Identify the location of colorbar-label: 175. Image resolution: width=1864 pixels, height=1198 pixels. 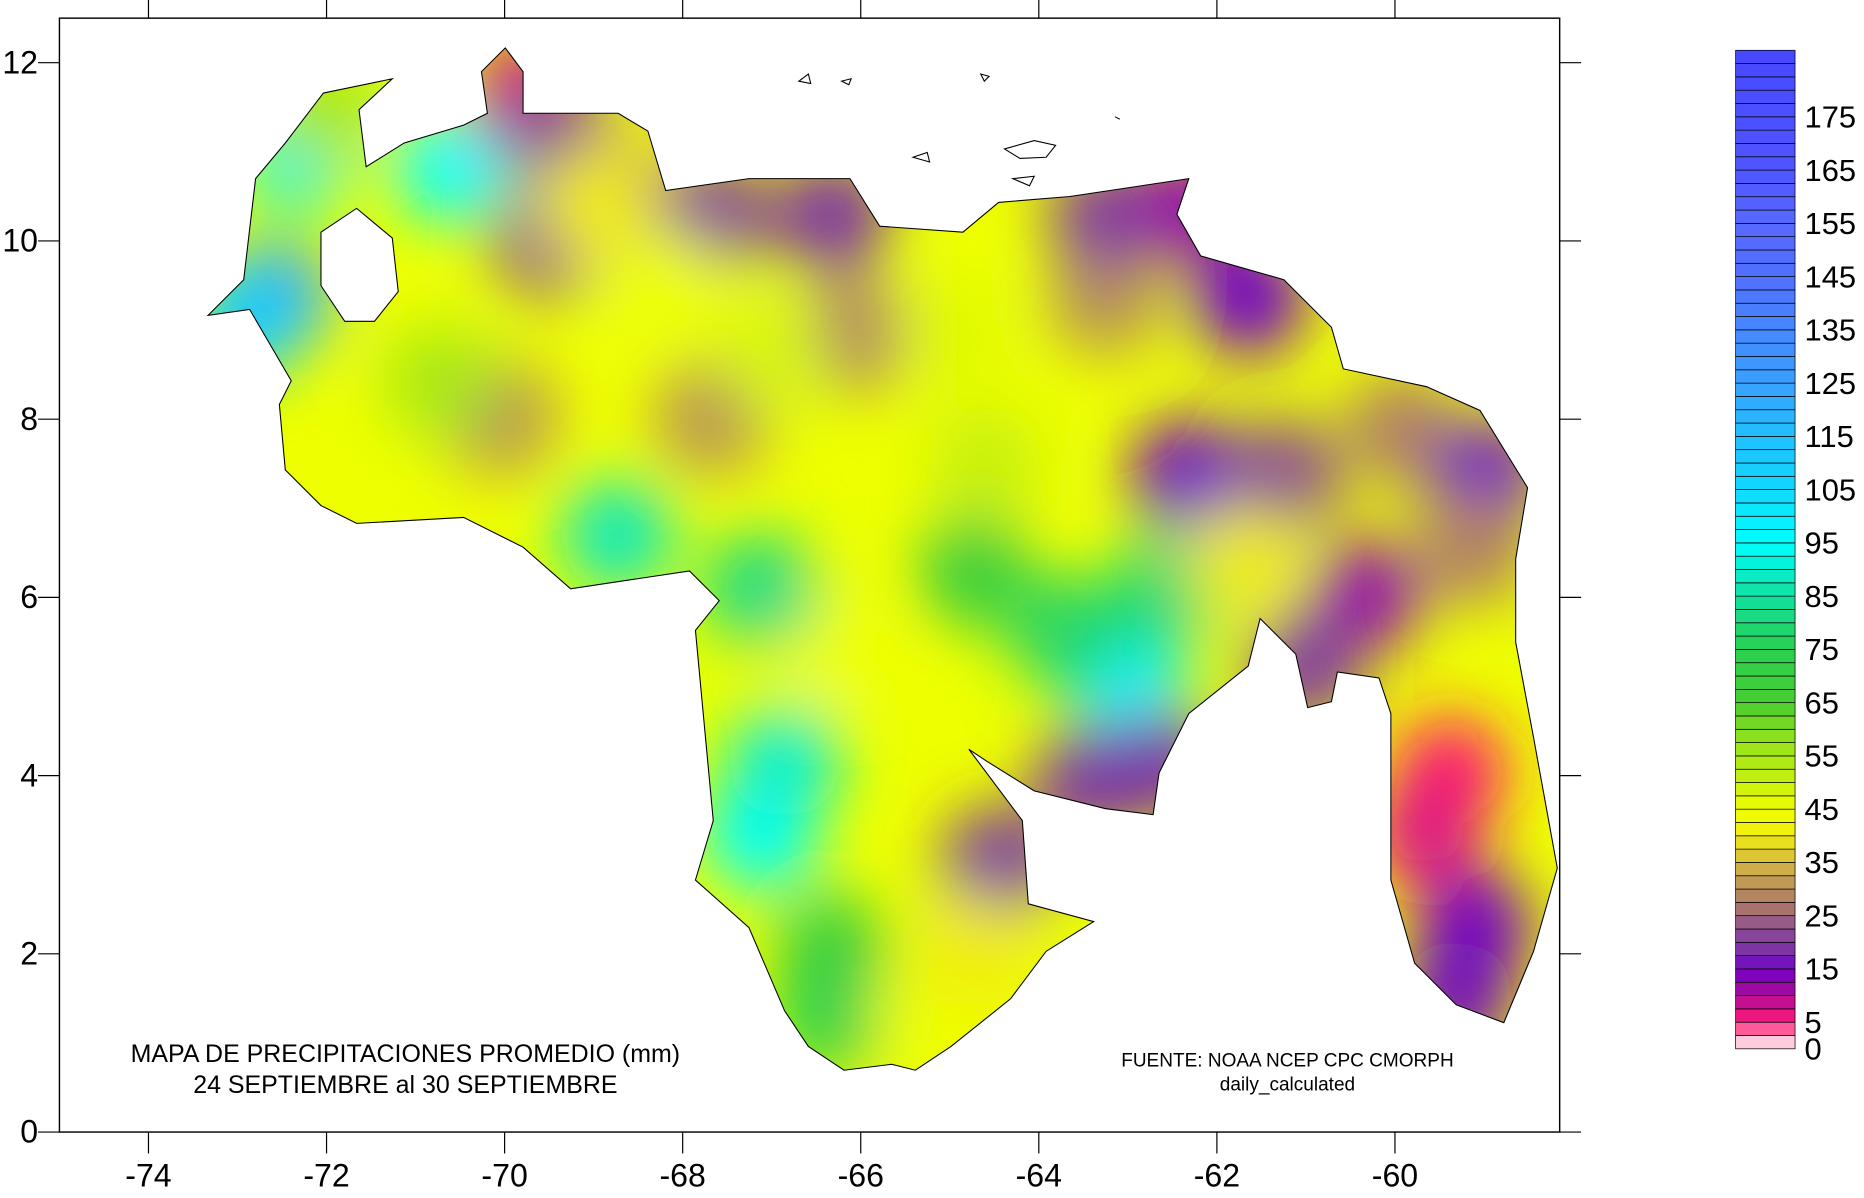
(1831, 117).